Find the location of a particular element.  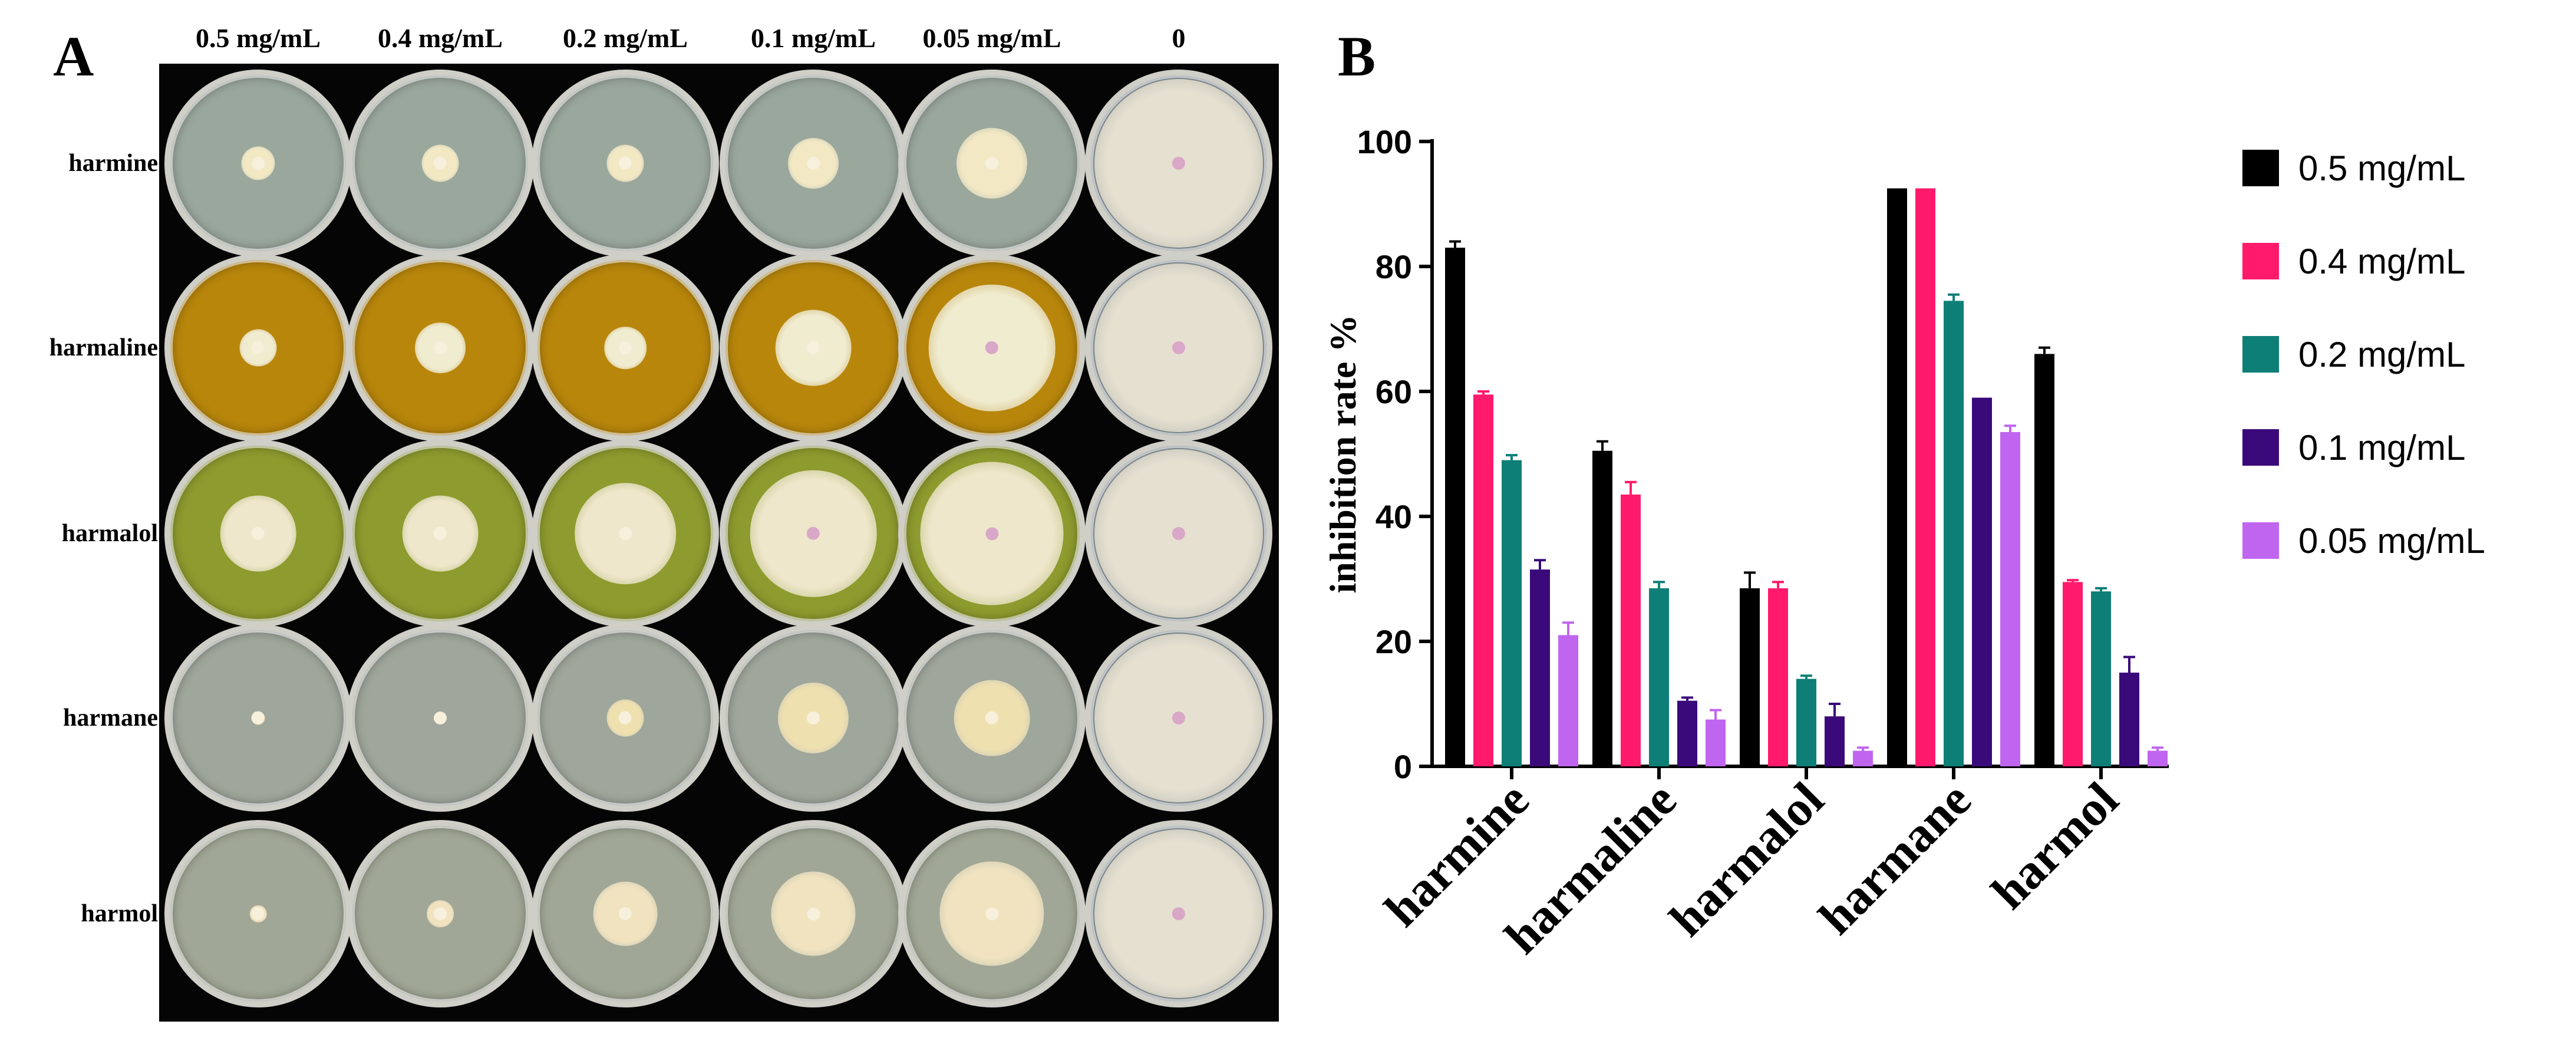

compound-row-label: harmaline is located at coordinates (104, 347).